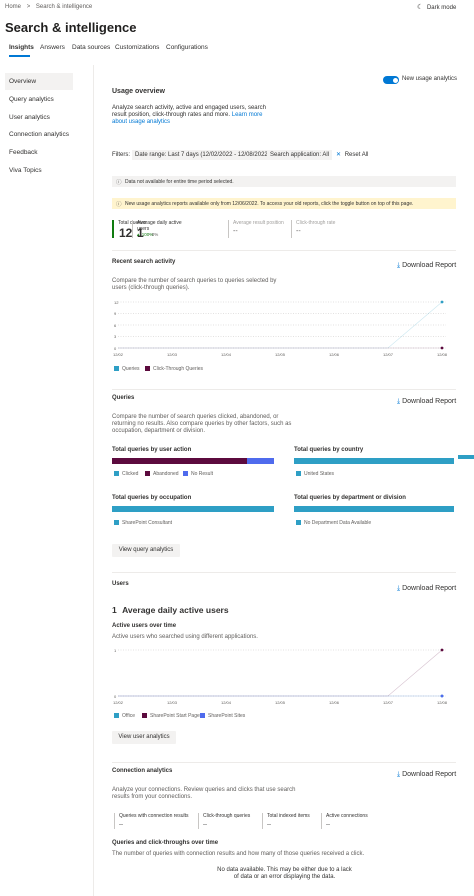  I want to click on users-title: Users, so click(120, 584).